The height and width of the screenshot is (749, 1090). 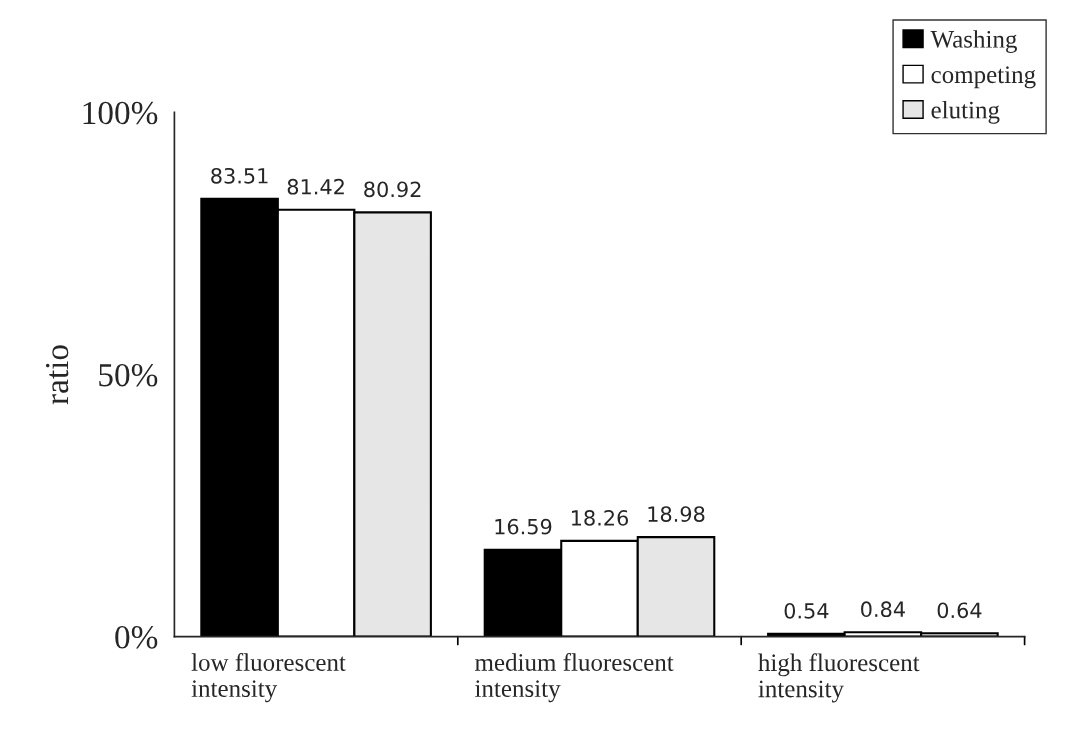 I want to click on data-label: 83.51, so click(x=239, y=175).